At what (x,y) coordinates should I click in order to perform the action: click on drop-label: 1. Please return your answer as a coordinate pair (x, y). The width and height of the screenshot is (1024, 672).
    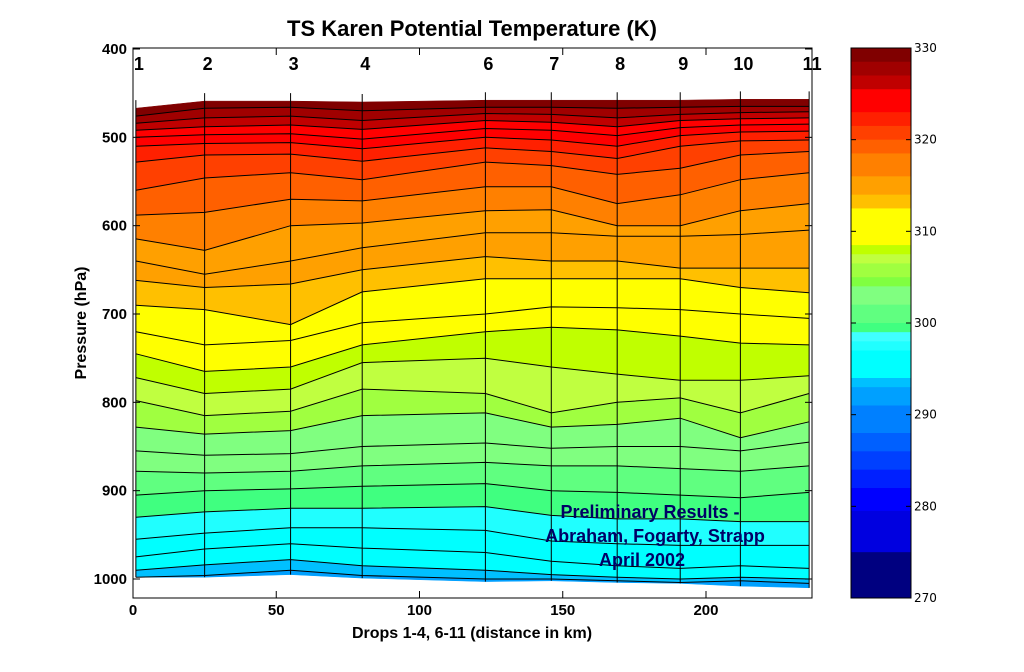
    Looking at the image, I should click on (139, 64).